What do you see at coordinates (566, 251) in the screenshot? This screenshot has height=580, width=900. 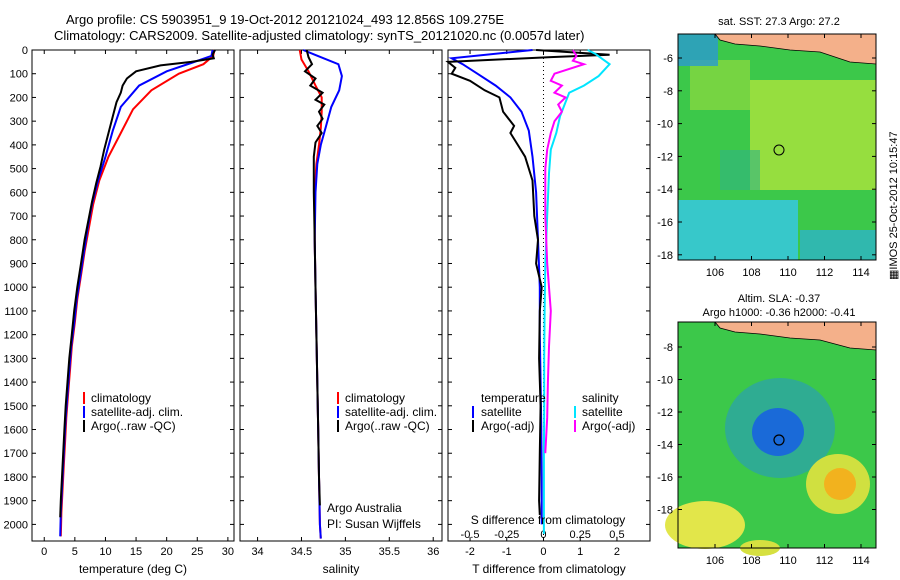 I see `series-line-salinity-argo-adj-` at bounding box center [566, 251].